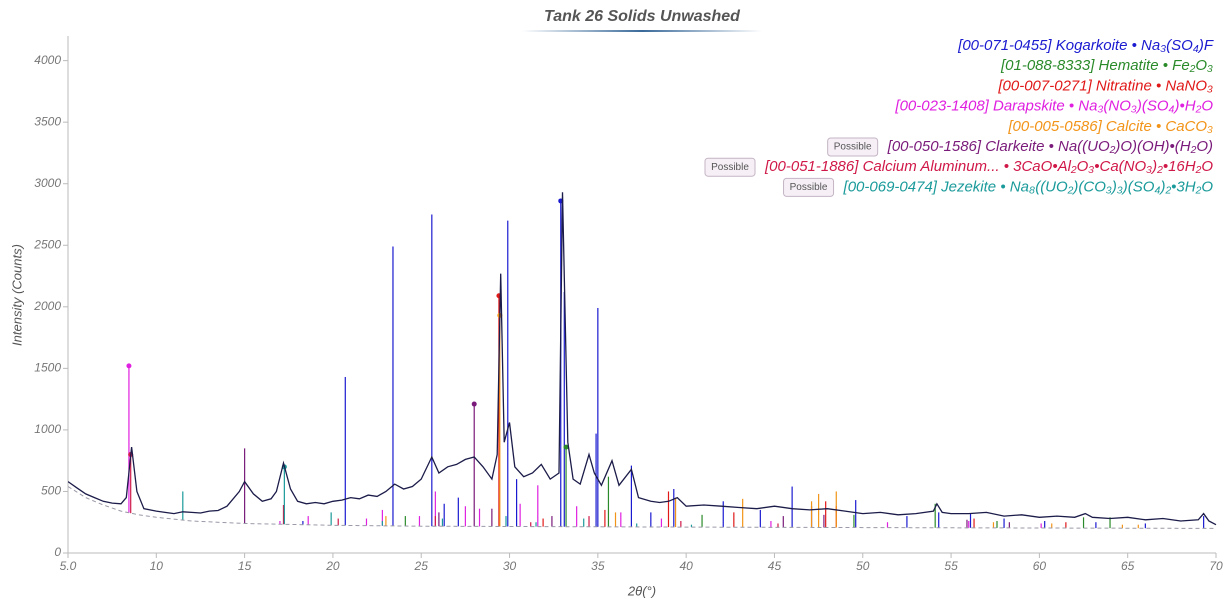  What do you see at coordinates (47, 368) in the screenshot?
I see `y-tick-label: 1500` at bounding box center [47, 368].